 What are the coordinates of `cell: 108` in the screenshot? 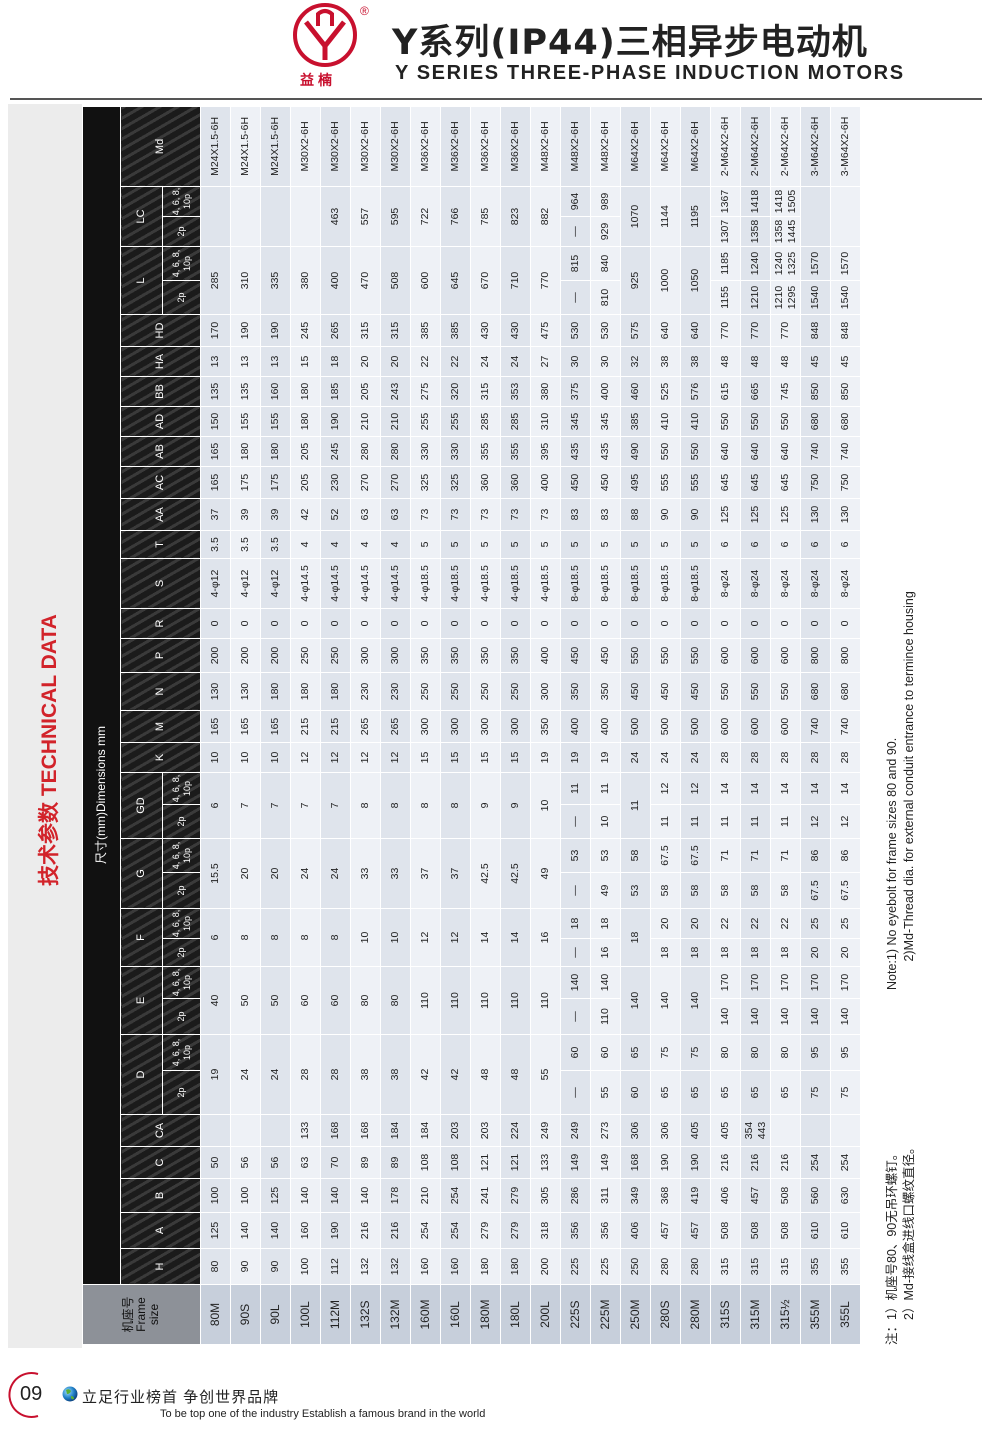 It's located at (425, 1162).